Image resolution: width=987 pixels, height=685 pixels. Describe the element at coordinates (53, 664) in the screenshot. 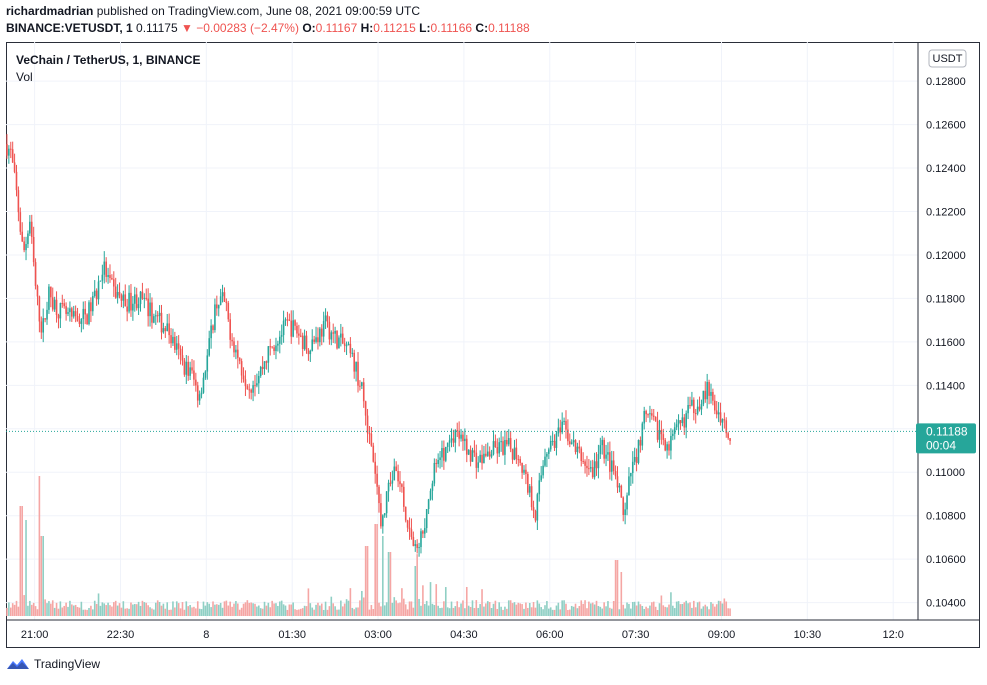

I see `footer-brand: TradingView` at that location.